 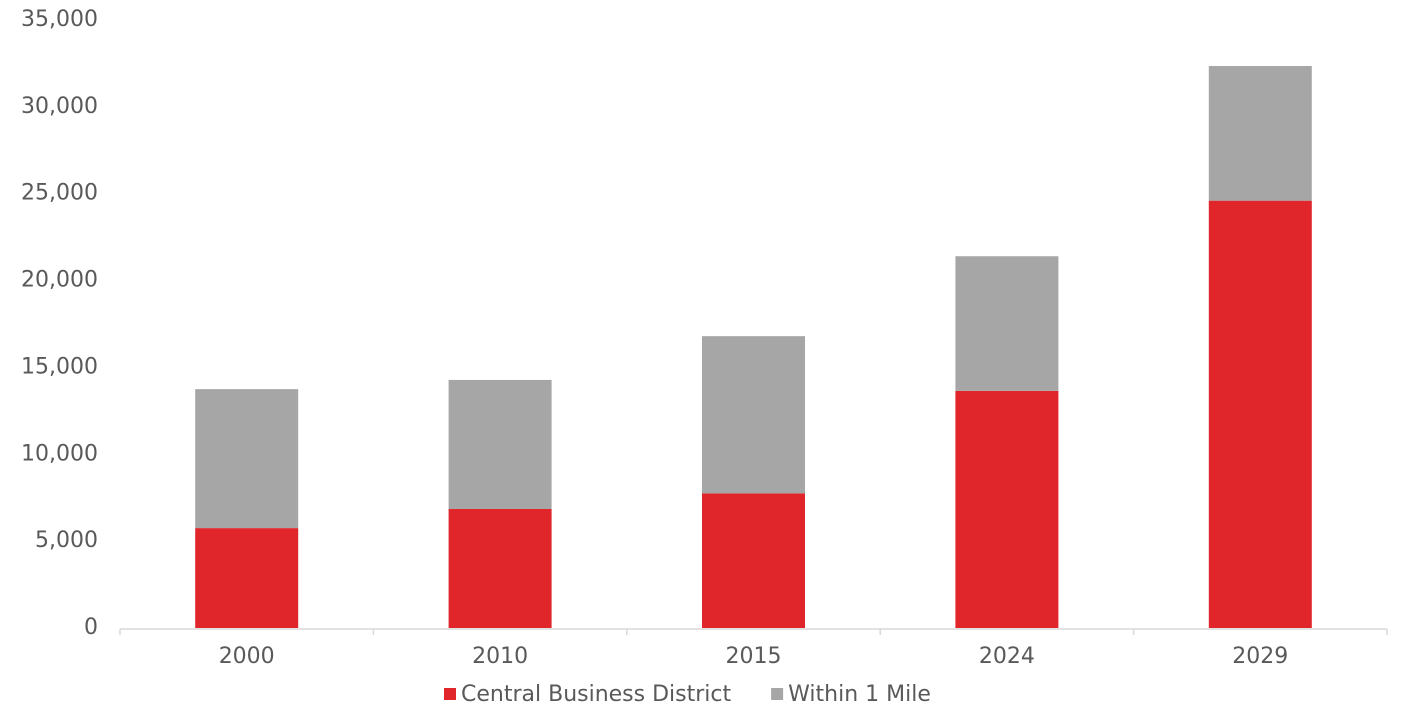 I want to click on x-tick-label: 2029, so click(x=1260, y=656).